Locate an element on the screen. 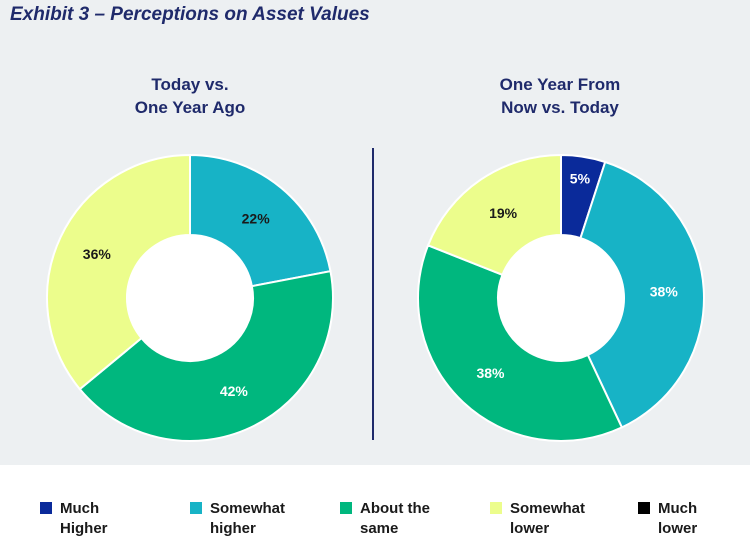  legend-label: About the same is located at coordinates (395, 518).